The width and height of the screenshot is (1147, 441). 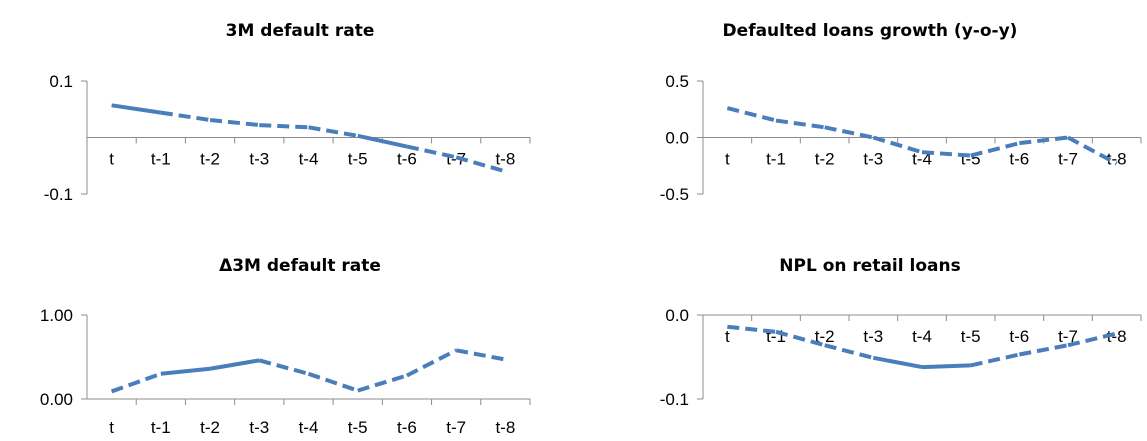 I want to click on chart-title: NPL on retail loans, so click(x=869, y=266).